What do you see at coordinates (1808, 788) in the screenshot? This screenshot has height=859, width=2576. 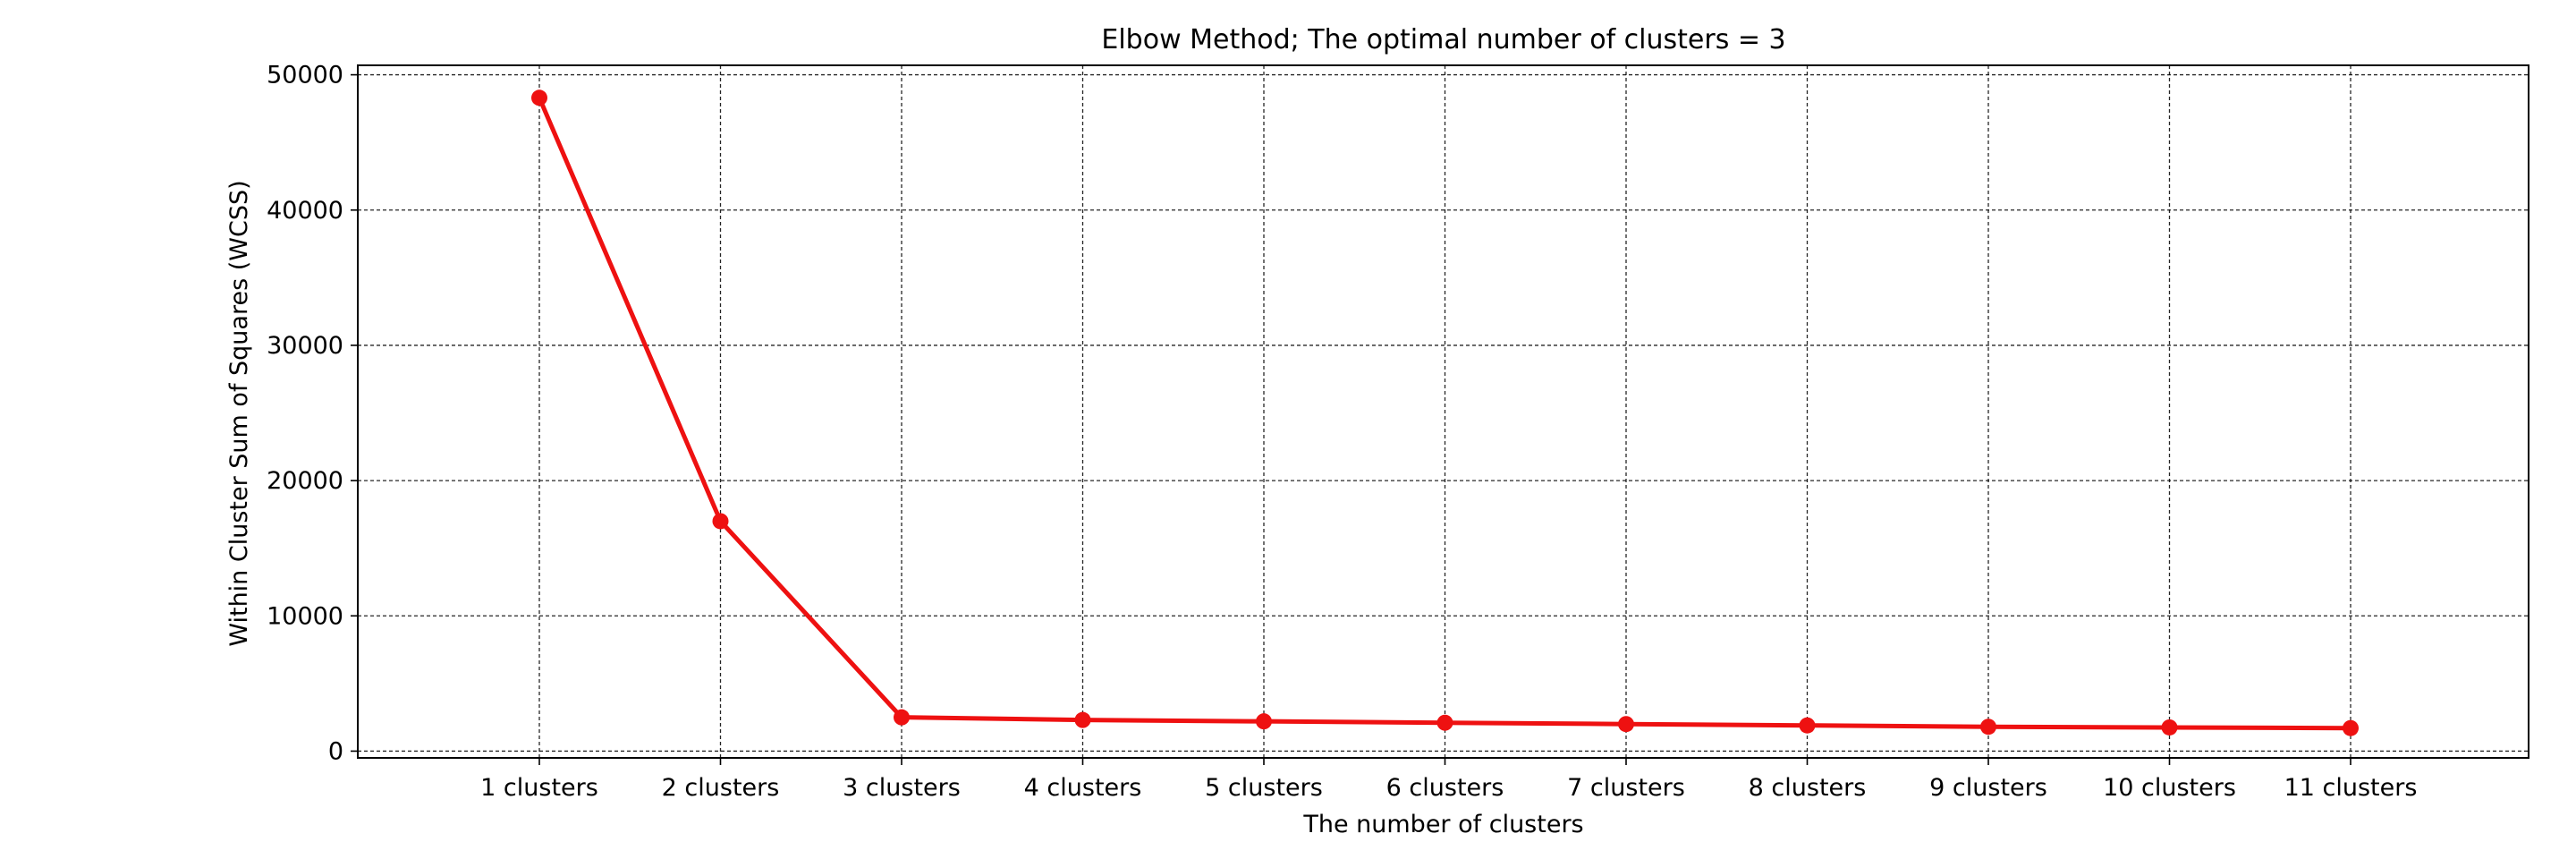 I see `x-tick-label: 8 clusters` at bounding box center [1808, 788].